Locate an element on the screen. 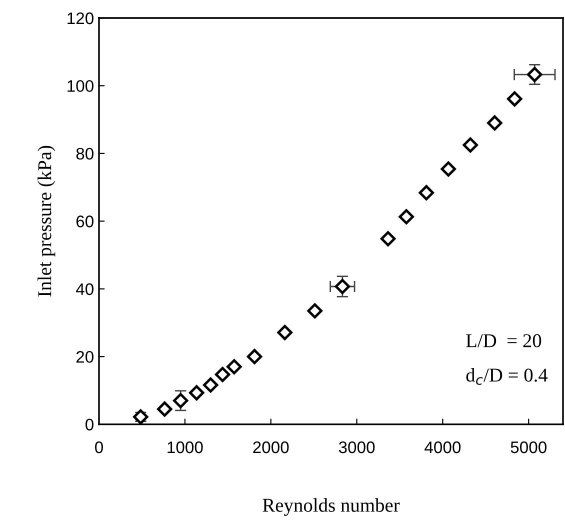  y-tick-label: 0 is located at coordinates (90, 424).